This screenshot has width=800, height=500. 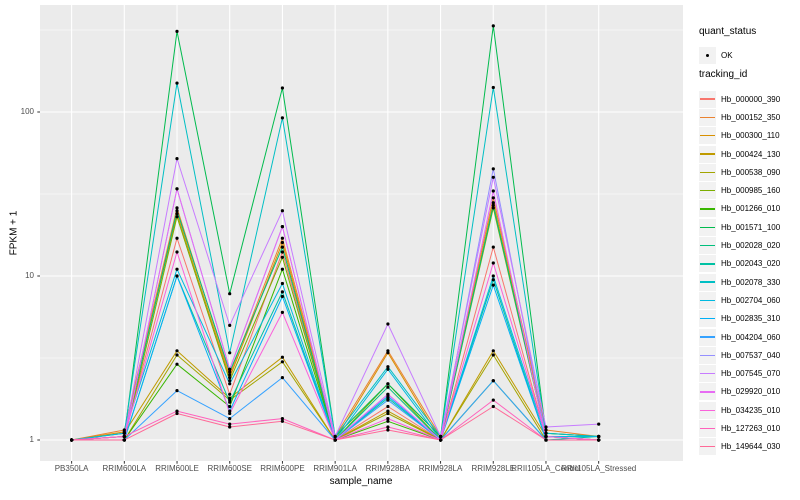 What do you see at coordinates (739, 117) in the screenshot?
I see `legend-item: Hb_000152_350` at bounding box center [739, 117].